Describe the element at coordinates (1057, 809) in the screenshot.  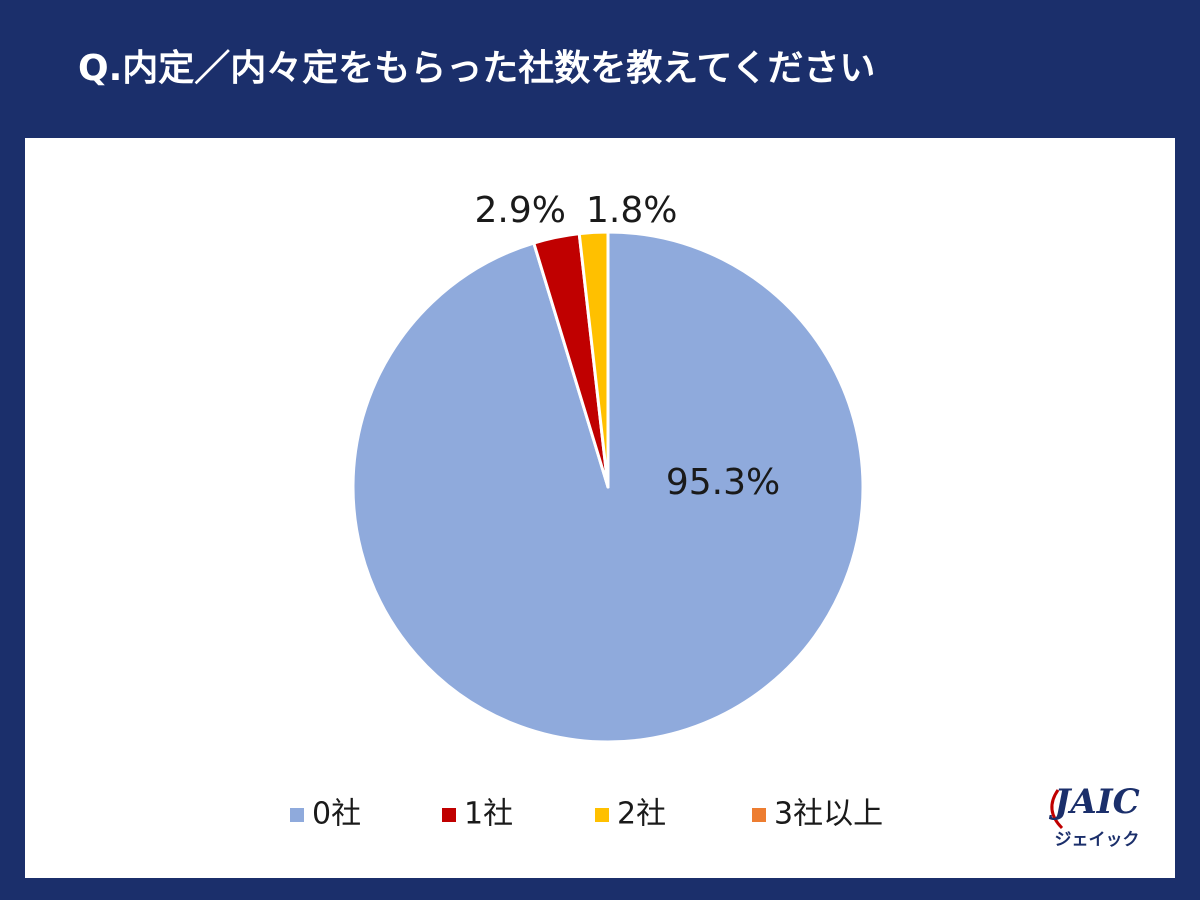
I see `logo-swoosh` at that location.